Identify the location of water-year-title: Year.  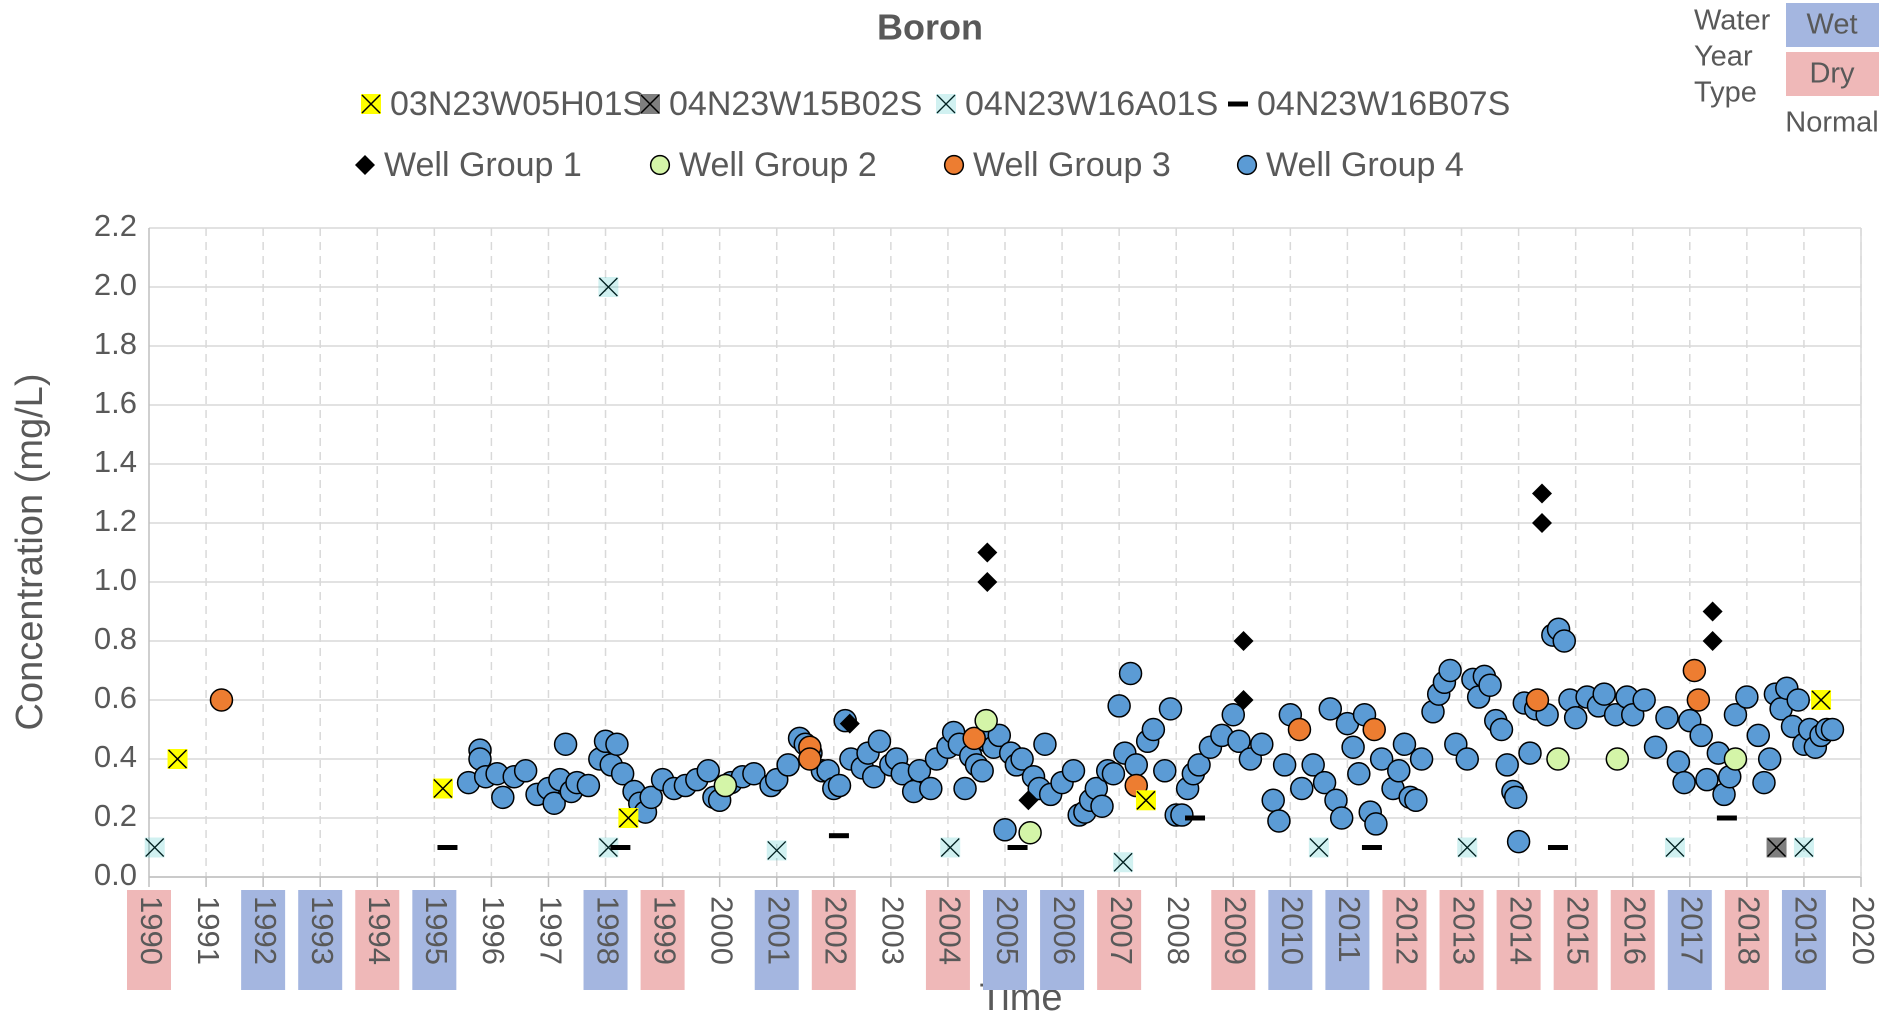
(1723, 57).